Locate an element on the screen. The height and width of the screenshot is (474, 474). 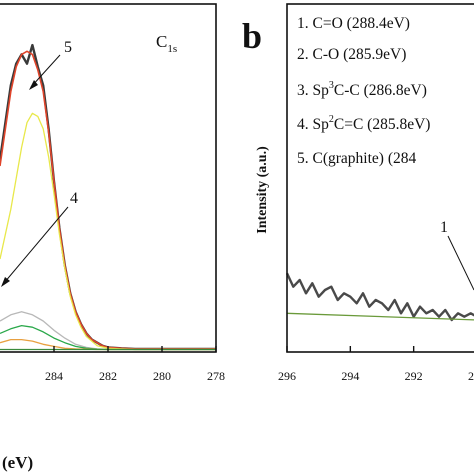
panel-a-x-tick-label: 278 is located at coordinates (216, 376).